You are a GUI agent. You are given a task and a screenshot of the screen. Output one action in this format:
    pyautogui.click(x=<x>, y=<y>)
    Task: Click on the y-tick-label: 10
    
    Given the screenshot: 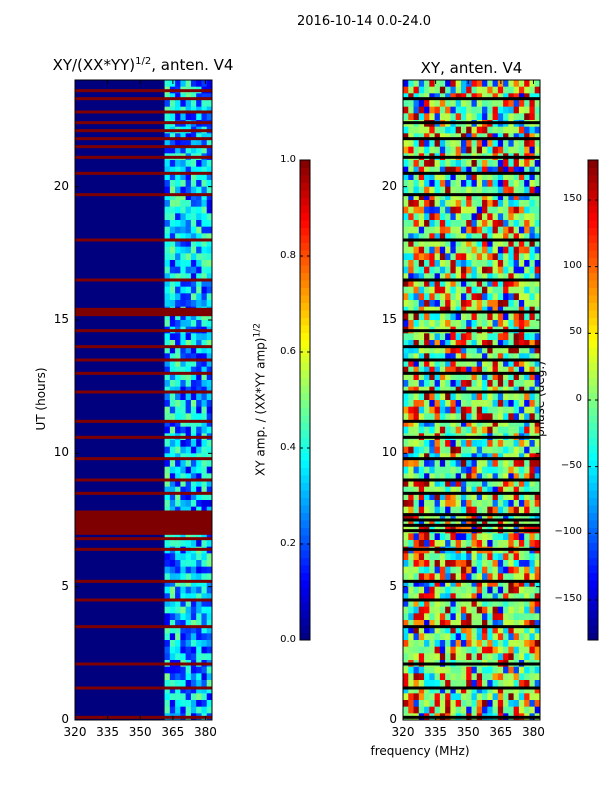 What is the action you would take?
    pyautogui.click(x=389, y=452)
    